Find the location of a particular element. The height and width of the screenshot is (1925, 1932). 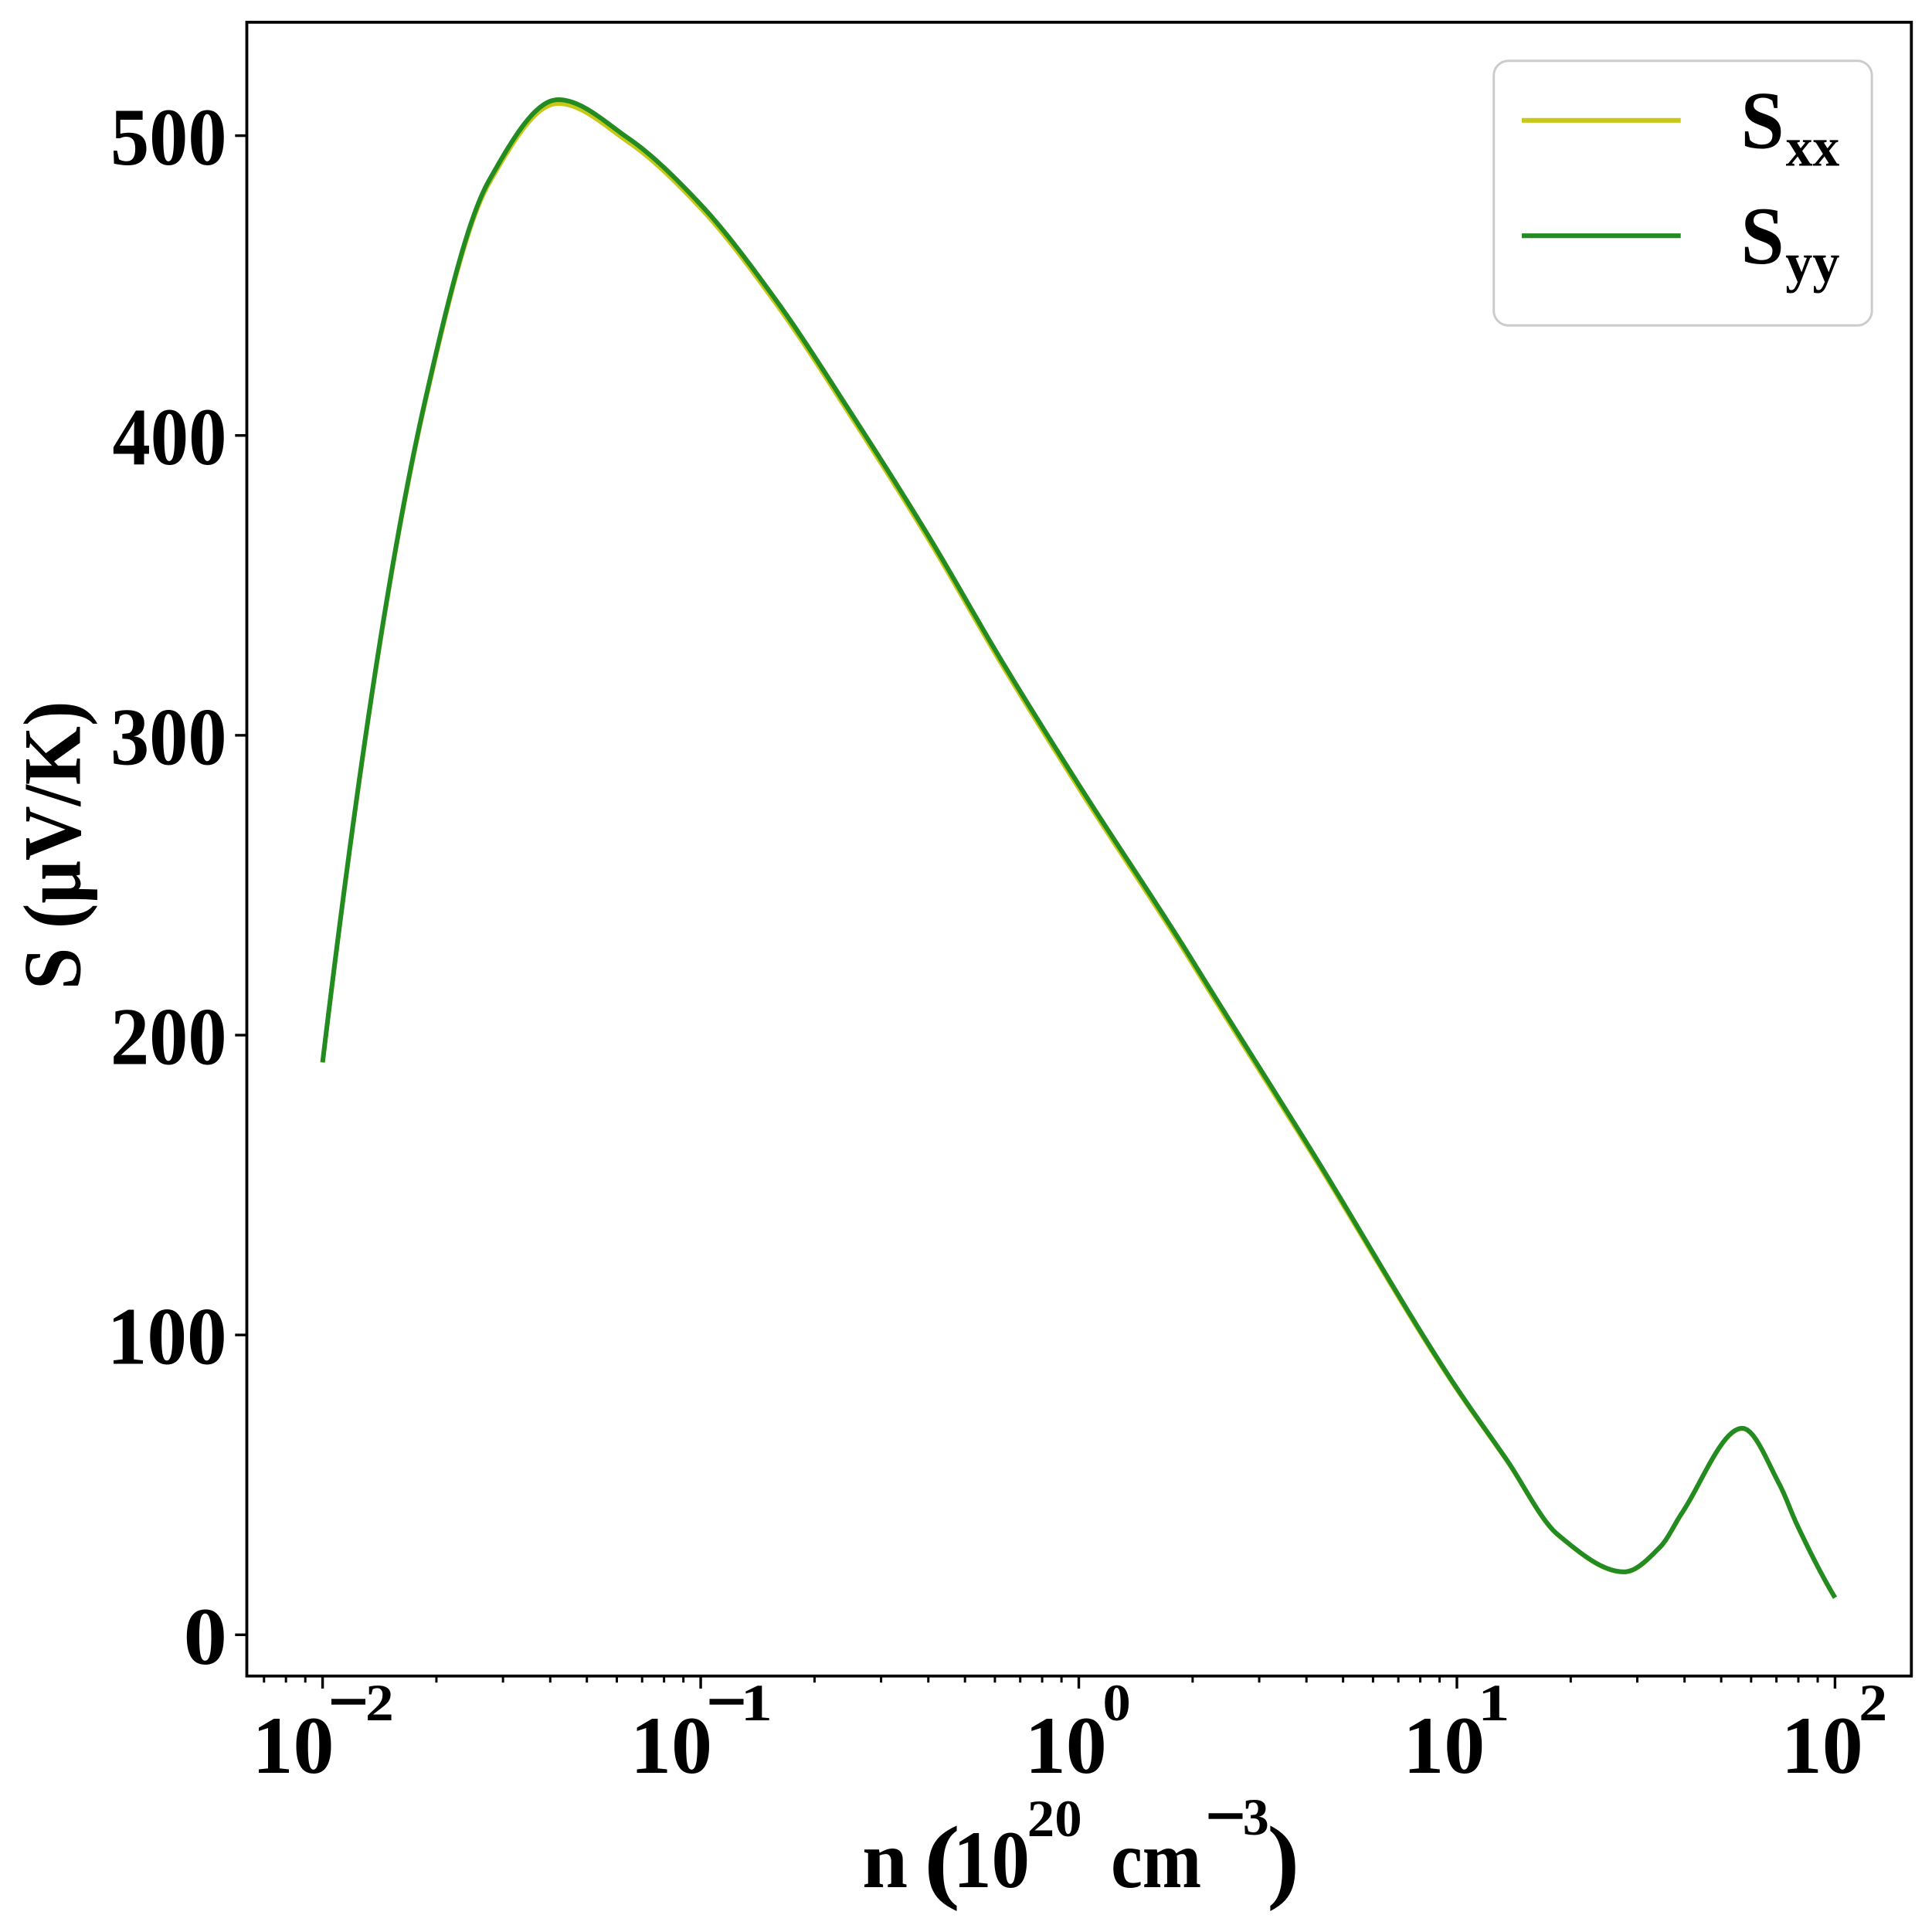

svg-text: 300 is located at coordinates (168, 736).